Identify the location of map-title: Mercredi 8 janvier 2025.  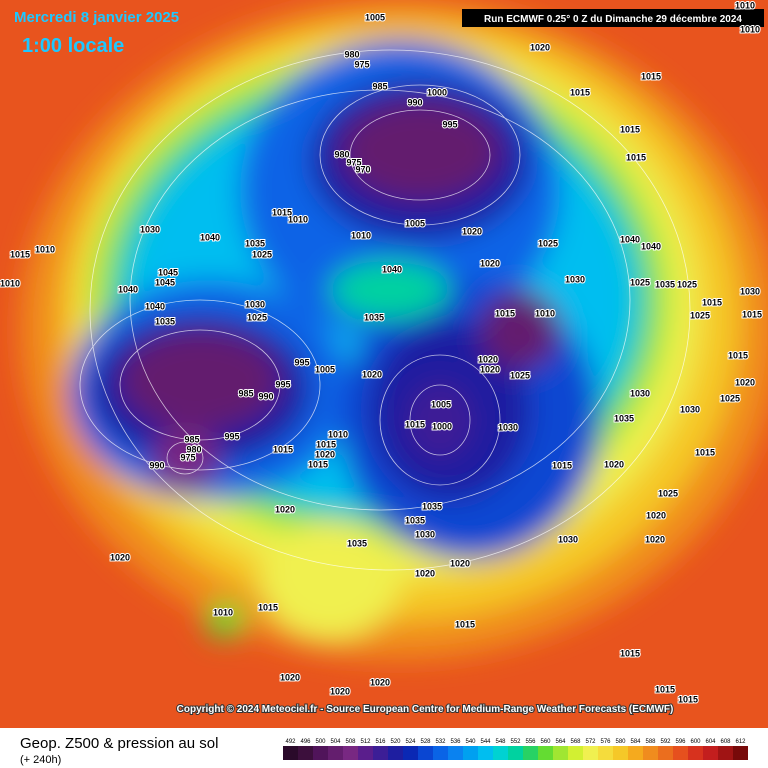
(96, 17).